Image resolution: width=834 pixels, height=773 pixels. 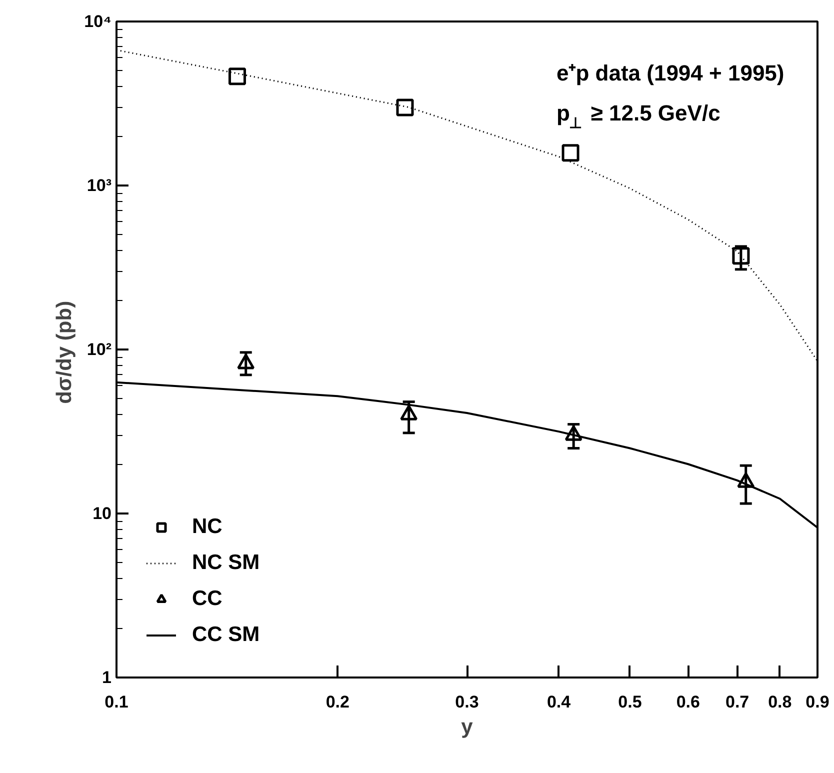 I want to click on x-tick-label: 0.9, so click(x=818, y=702).